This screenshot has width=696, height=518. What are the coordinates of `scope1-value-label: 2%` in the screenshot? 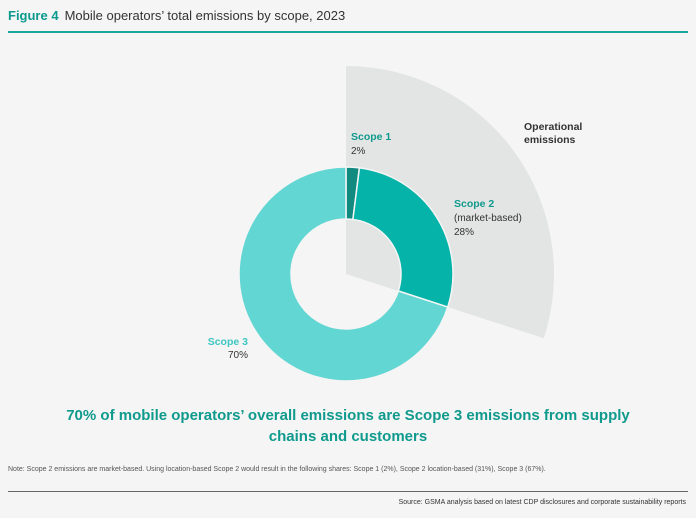 It's located at (358, 151).